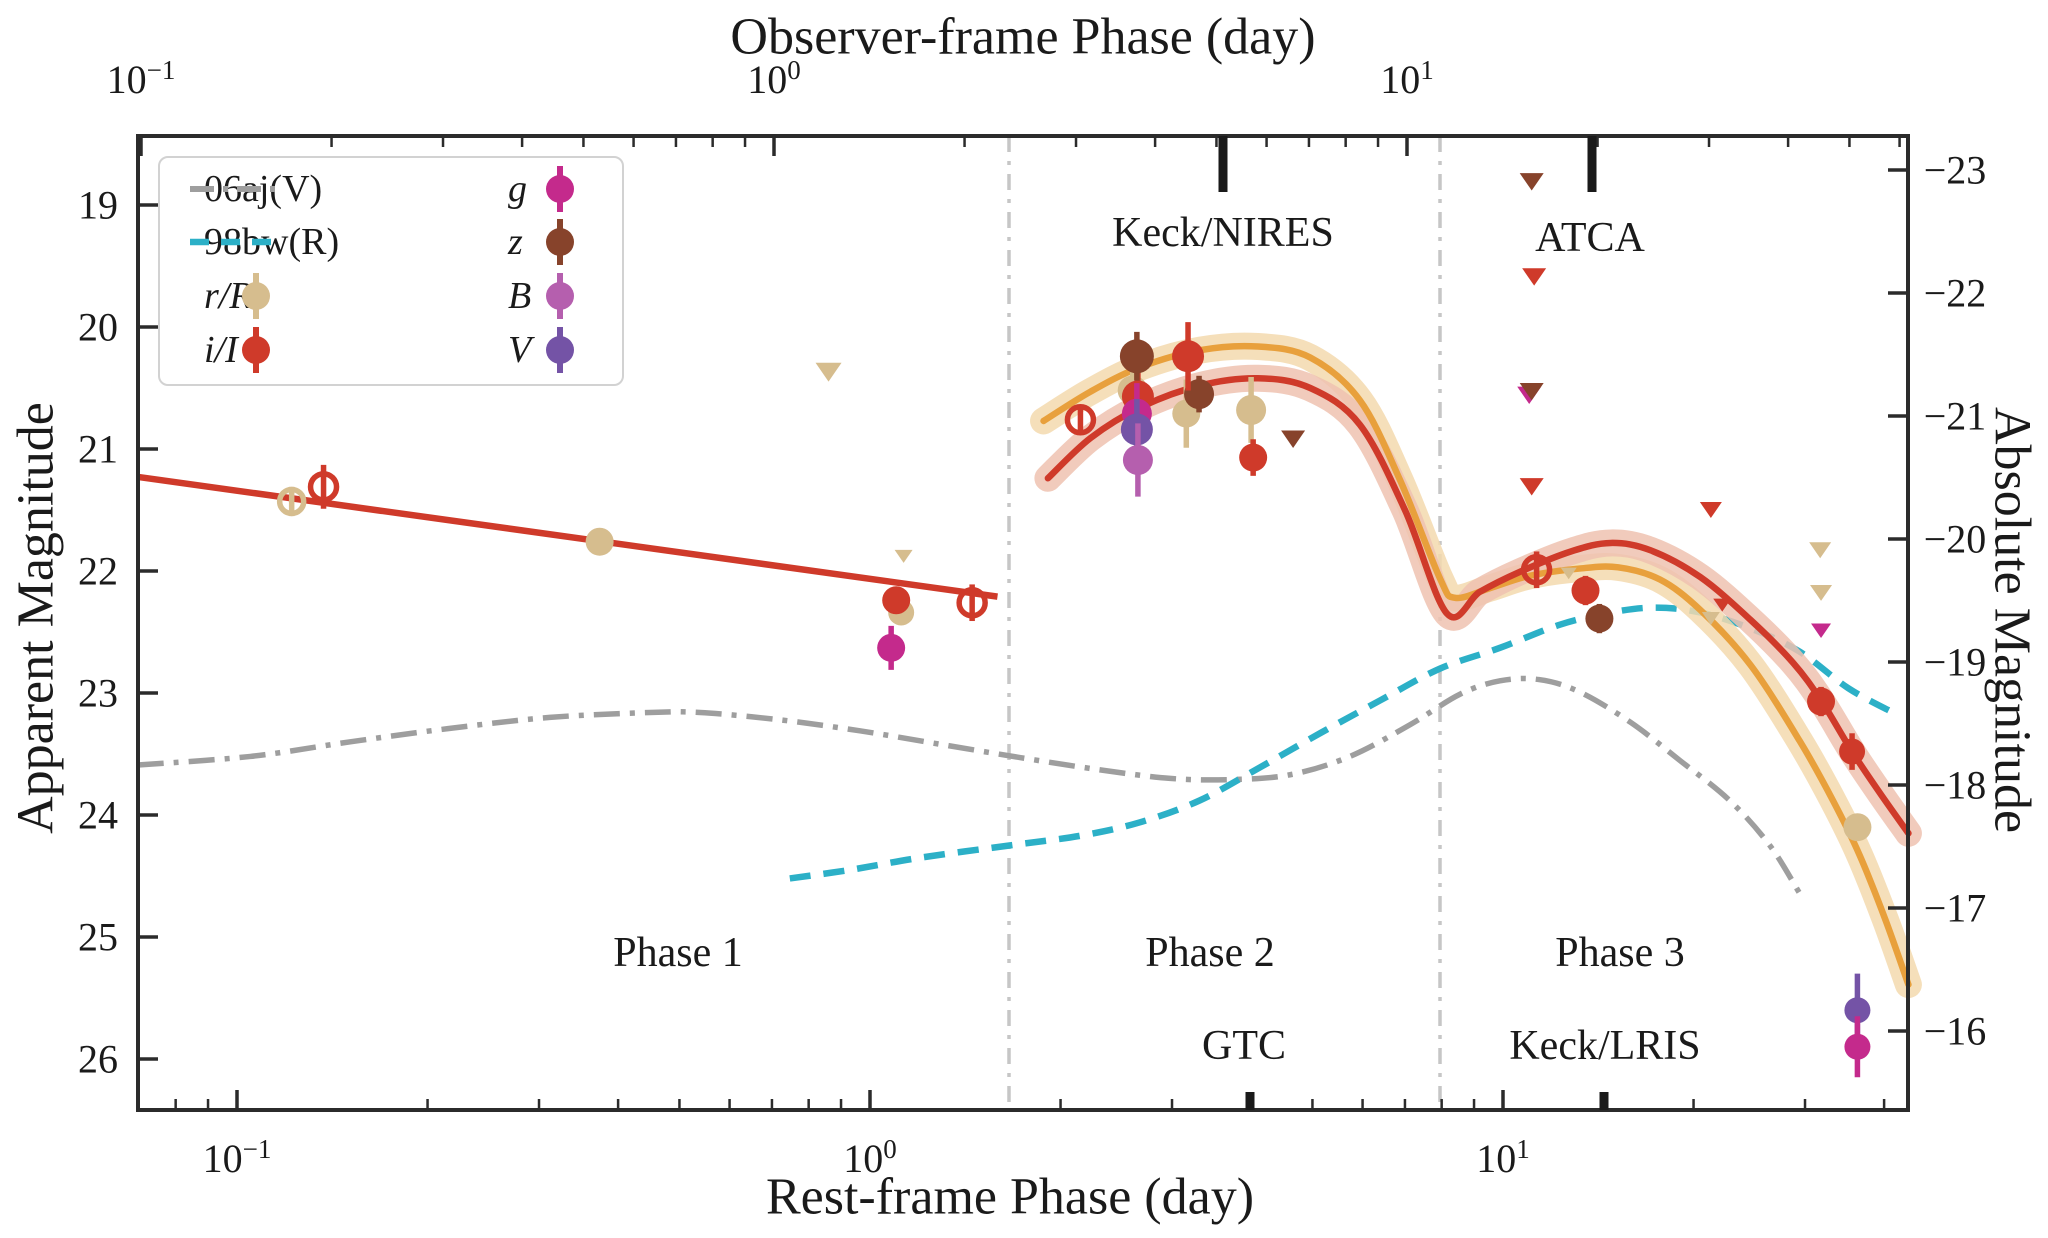  I want to click on y-tick-label-right: −18, so click(1955, 785).